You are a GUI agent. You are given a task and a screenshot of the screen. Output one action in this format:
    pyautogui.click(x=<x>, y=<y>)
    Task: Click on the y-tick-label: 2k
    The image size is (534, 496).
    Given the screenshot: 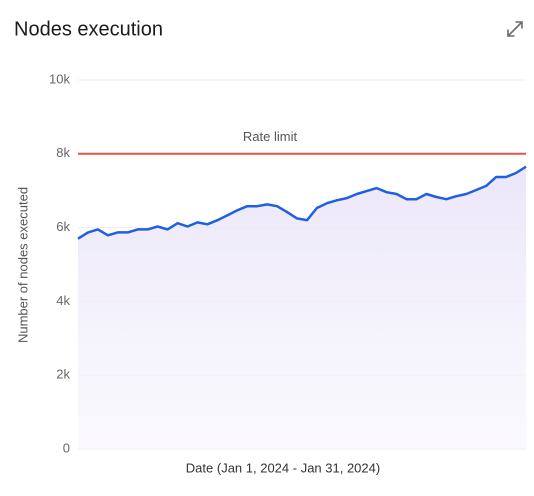 What is the action you would take?
    pyautogui.click(x=63, y=374)
    